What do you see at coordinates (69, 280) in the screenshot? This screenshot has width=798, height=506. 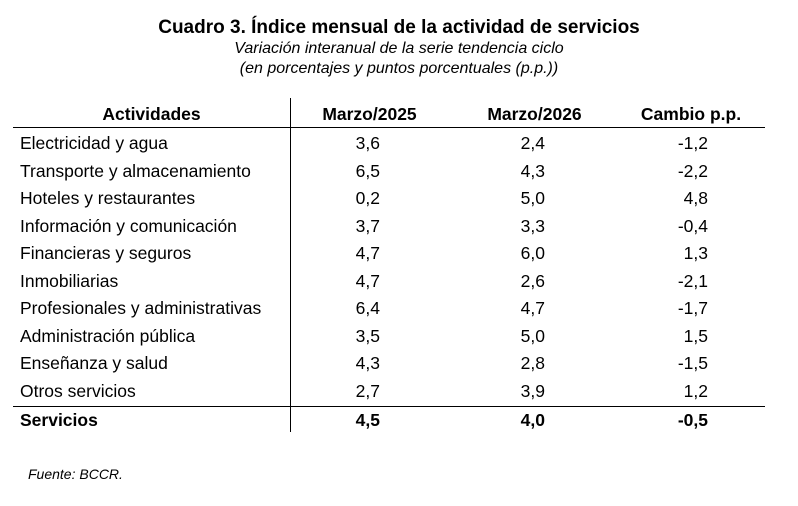 I see `row-activity-label: Inmobiliarias` at bounding box center [69, 280].